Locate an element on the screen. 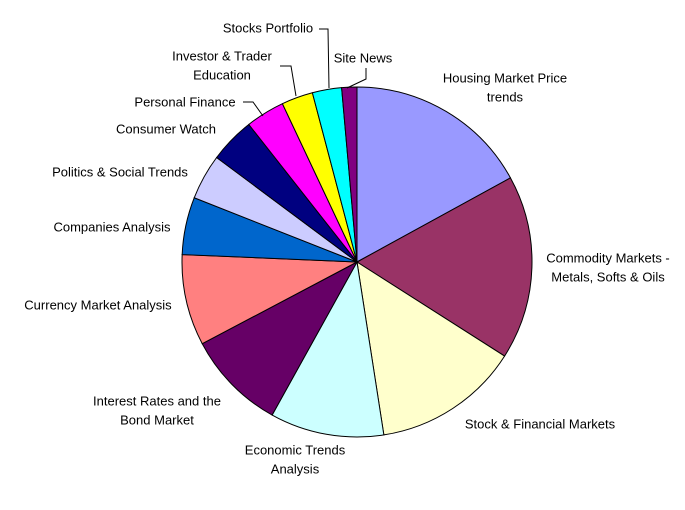  slice-label: Bond Market is located at coordinates (157, 420).